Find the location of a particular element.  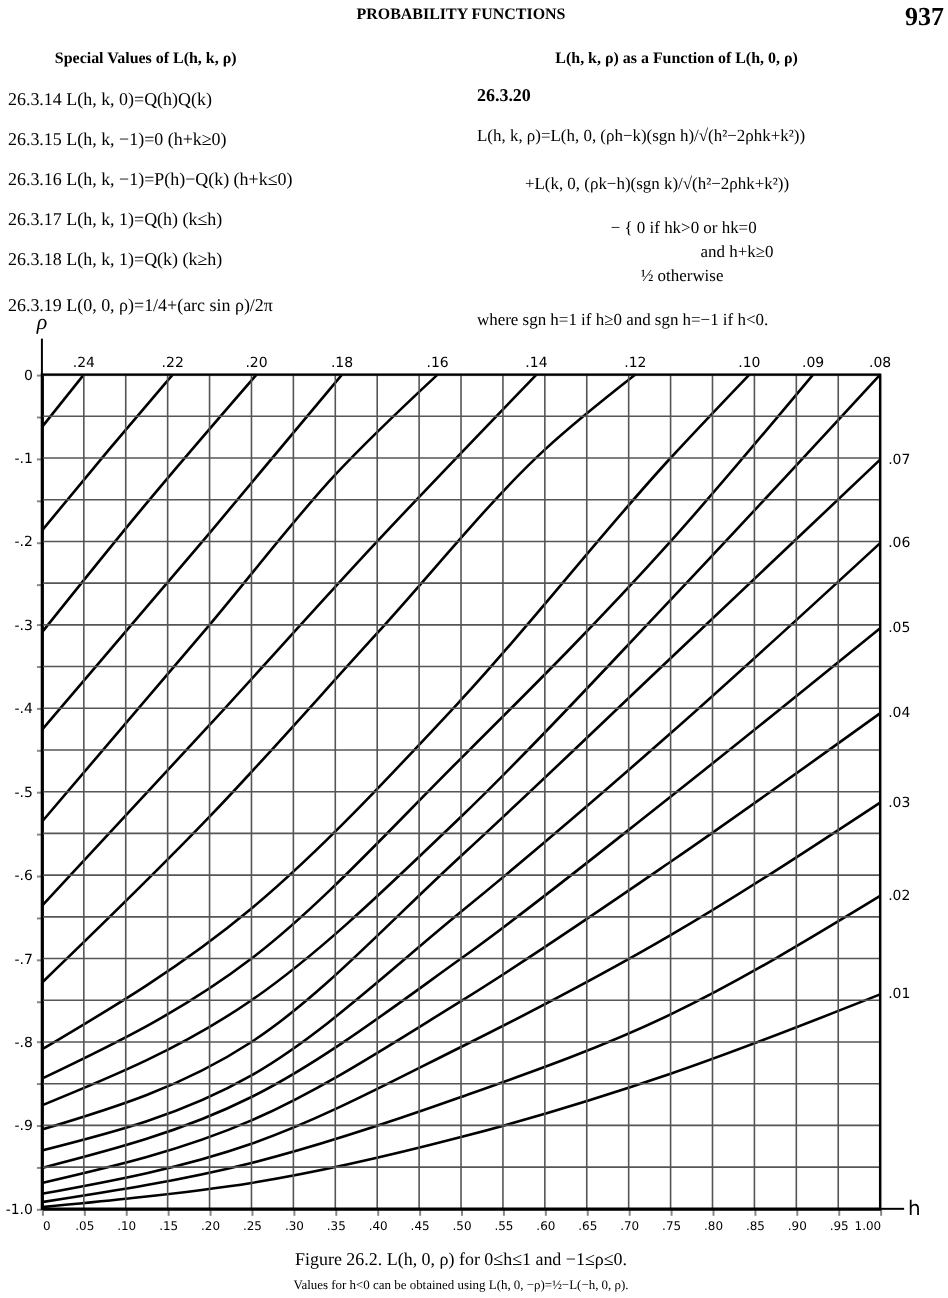

text: Special Values of L(h, k, ρ) is located at coordinates (146, 58).